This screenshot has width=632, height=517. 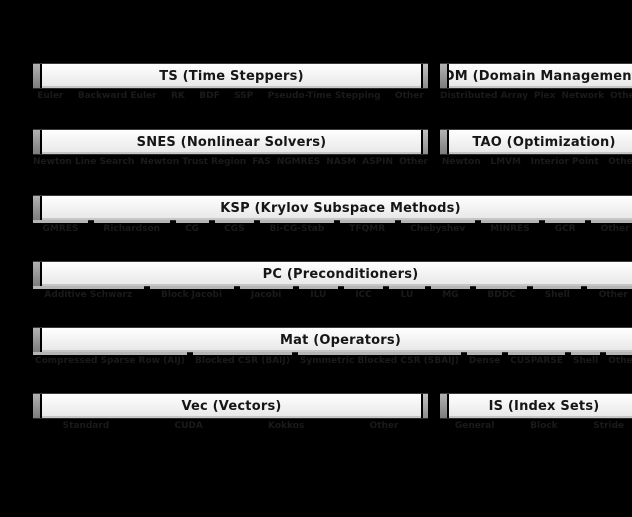 I want to click on bar-snes: SNES (Nonlinear Solvers), so click(x=230, y=142).